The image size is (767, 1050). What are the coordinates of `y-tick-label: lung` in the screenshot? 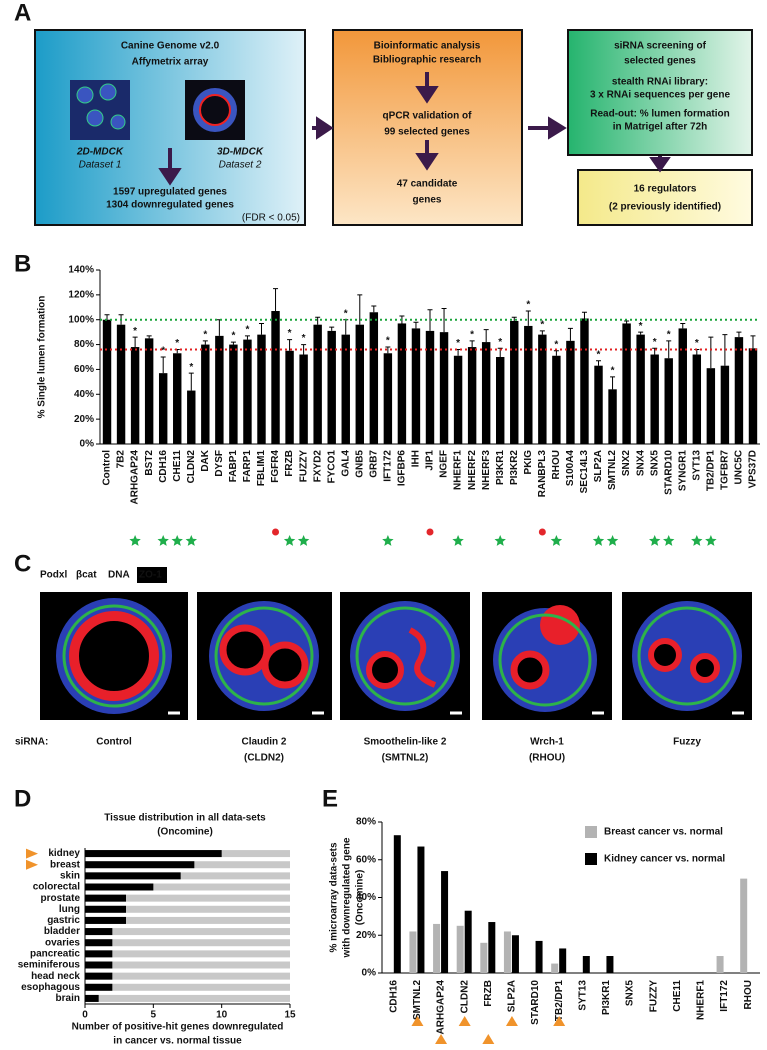 It's located at (69, 909).